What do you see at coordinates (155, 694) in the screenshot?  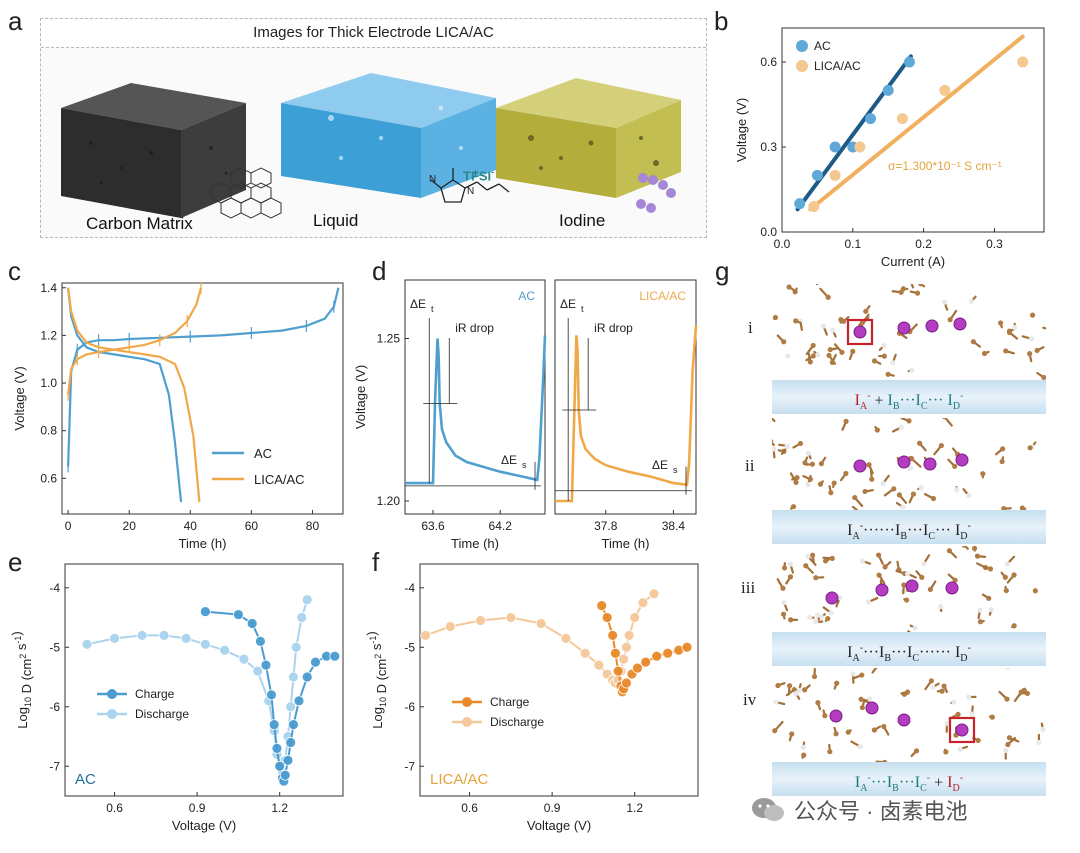 I see `legend-label: Charge` at bounding box center [155, 694].